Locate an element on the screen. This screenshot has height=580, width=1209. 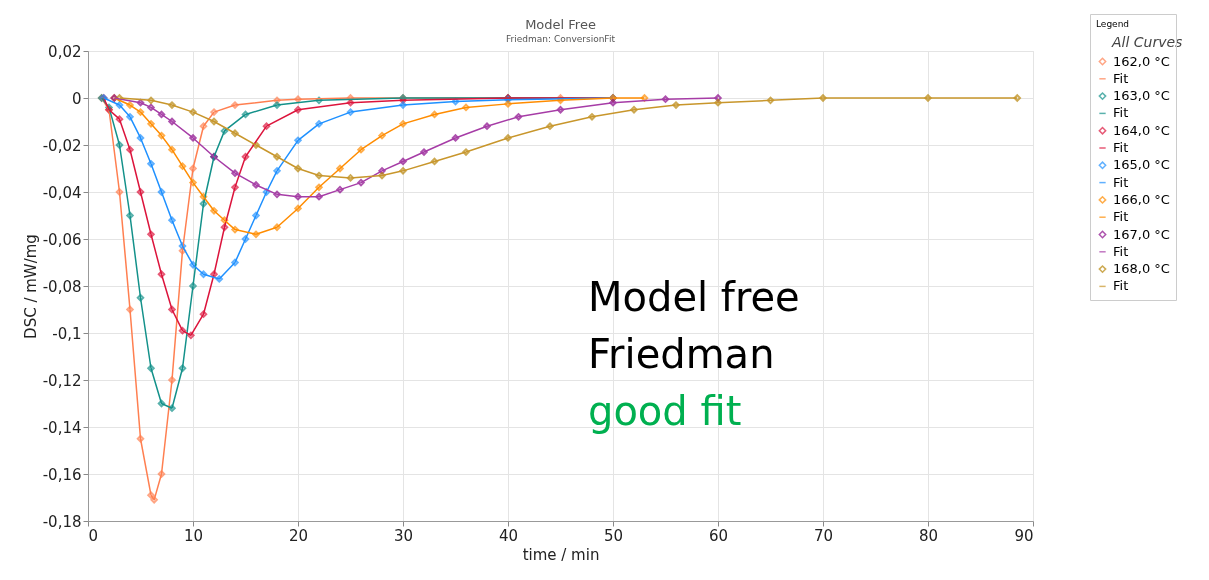
x-tick-label: 80 is located at coordinates (928, 535).